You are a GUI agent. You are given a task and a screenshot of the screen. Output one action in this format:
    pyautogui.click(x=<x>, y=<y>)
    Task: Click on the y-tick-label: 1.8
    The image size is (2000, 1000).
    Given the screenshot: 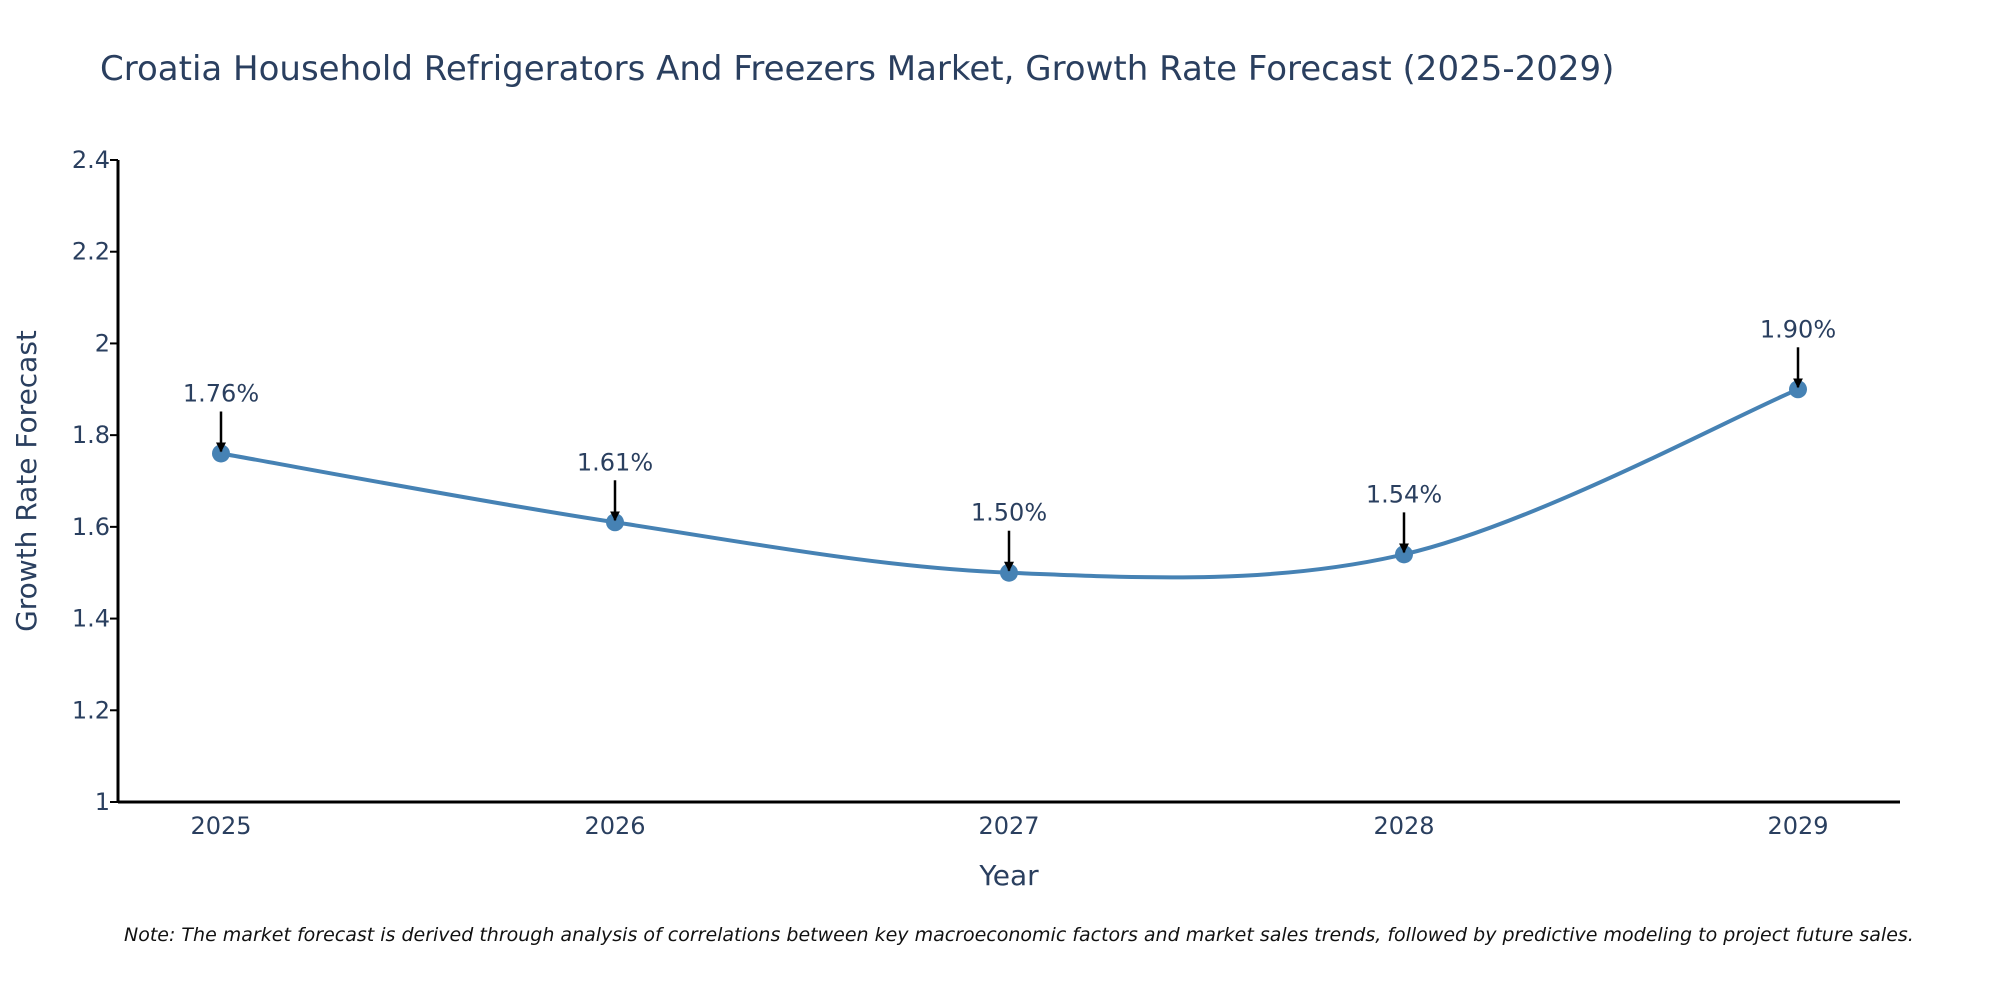 What is the action you would take?
    pyautogui.click(x=91, y=435)
    